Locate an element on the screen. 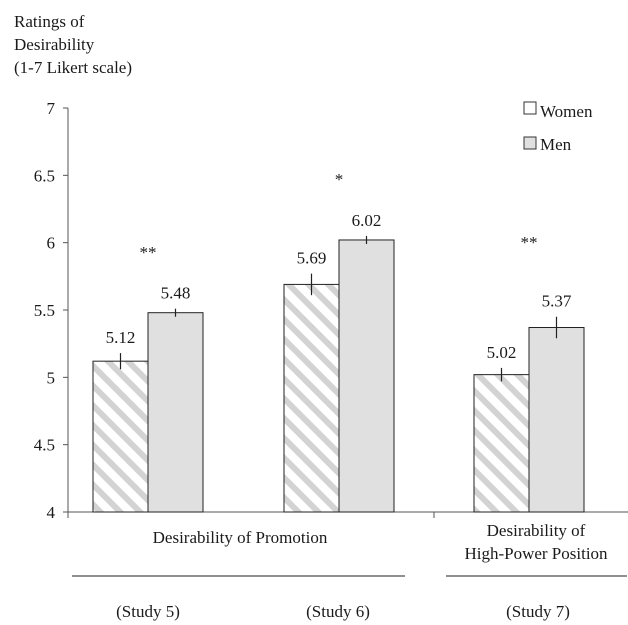 This screenshot has width=628, height=625. category-label-study-6: (Study 6) is located at coordinates (338, 611).